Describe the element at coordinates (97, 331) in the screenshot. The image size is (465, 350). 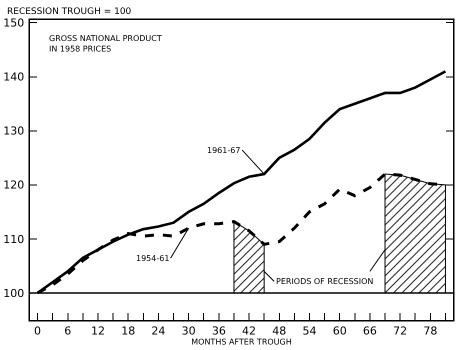
I see `x-tick-label: 12` at that location.